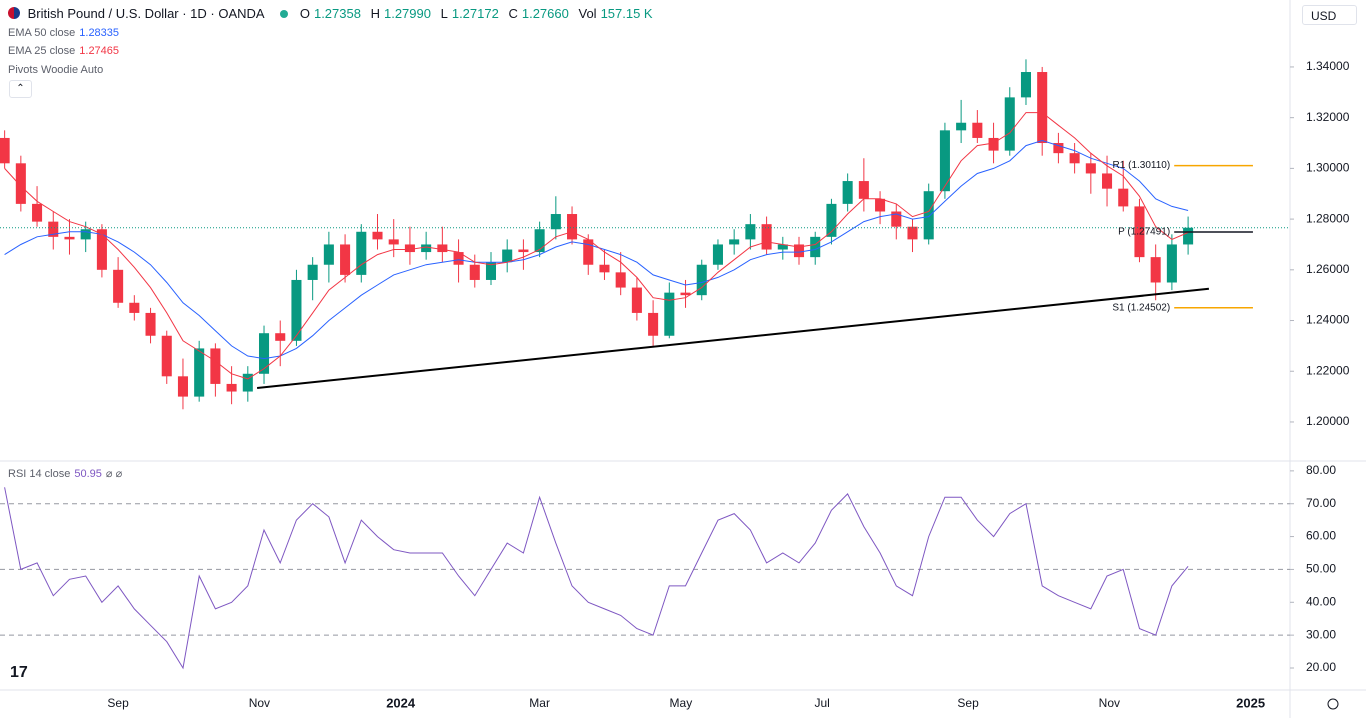 Image resolution: width=1366 pixels, height=718 pixels. Describe the element at coordinates (1328, 168) in the screenshot. I see `y-tick-label: 1.30000` at that location.